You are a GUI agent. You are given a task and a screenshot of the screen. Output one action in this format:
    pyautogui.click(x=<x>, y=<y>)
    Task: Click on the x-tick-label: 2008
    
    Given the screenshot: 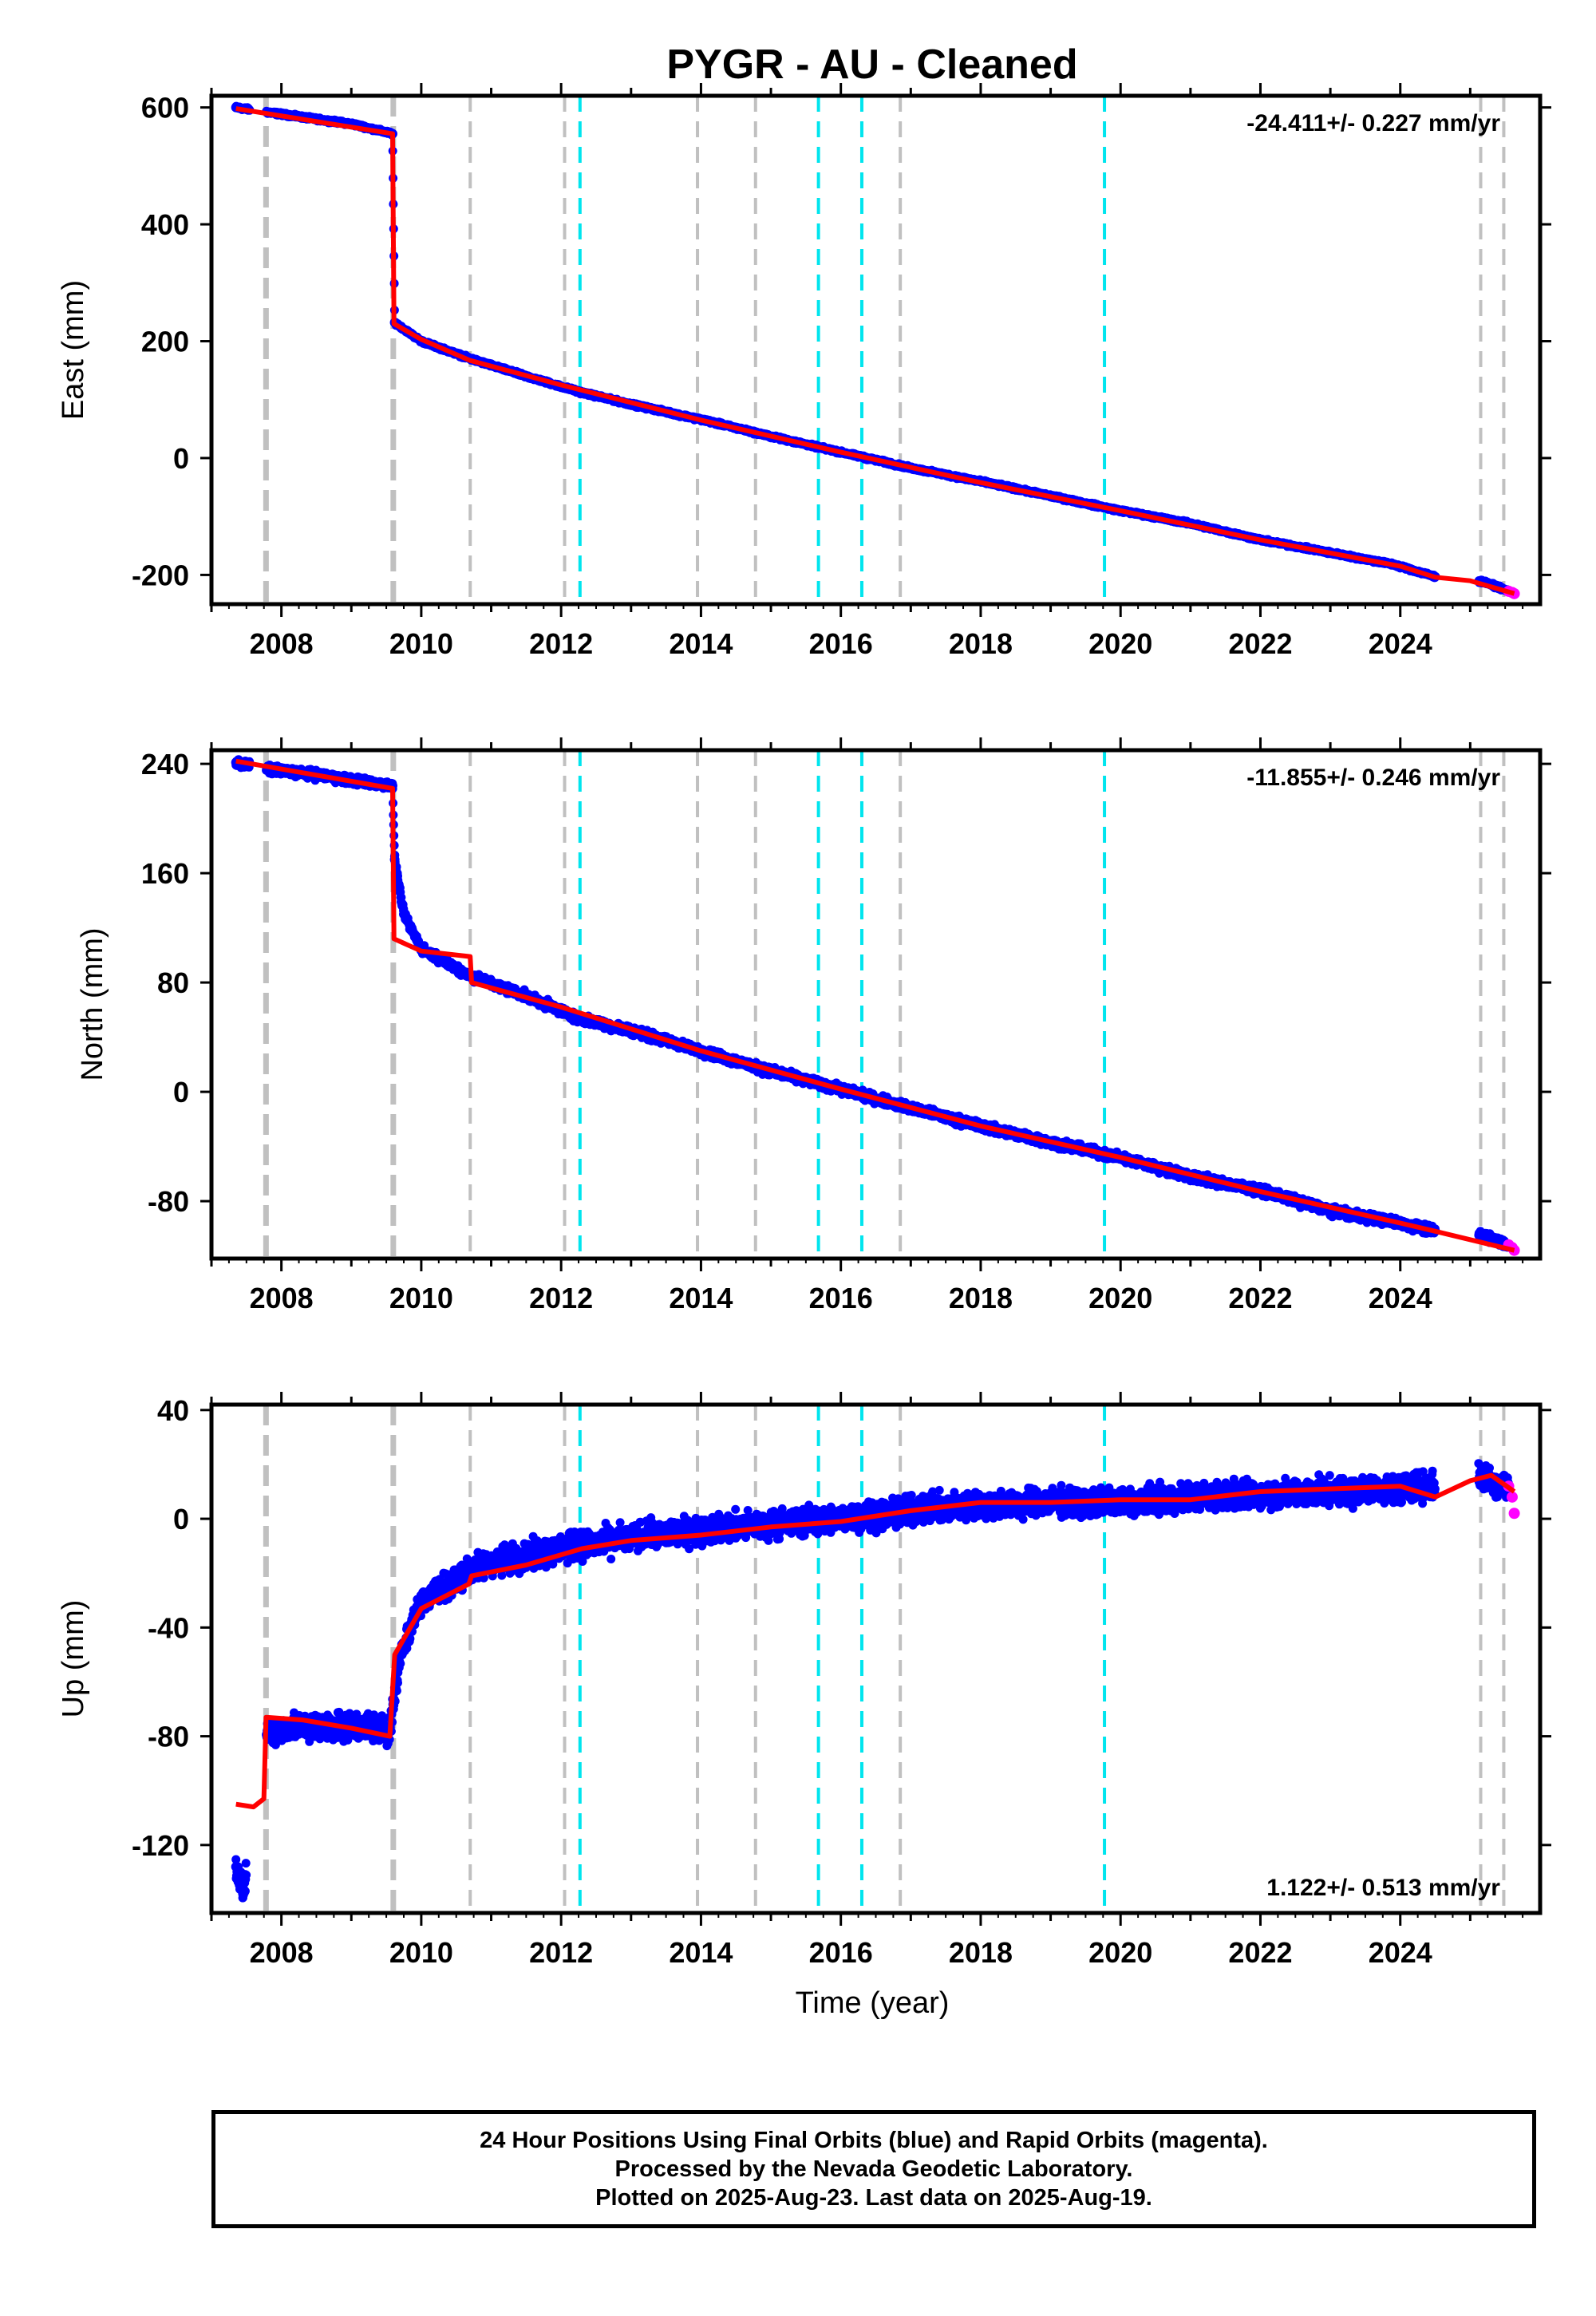 What is the action you would take?
    pyautogui.click(x=282, y=643)
    